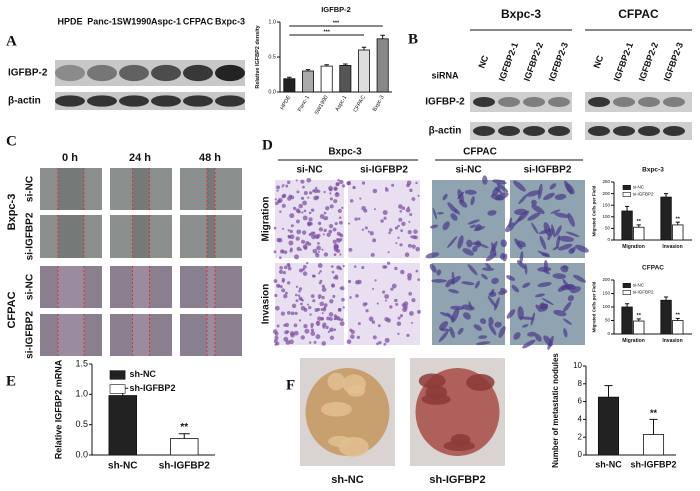  I want to click on y-tick-label: 200, so click(606, 193).